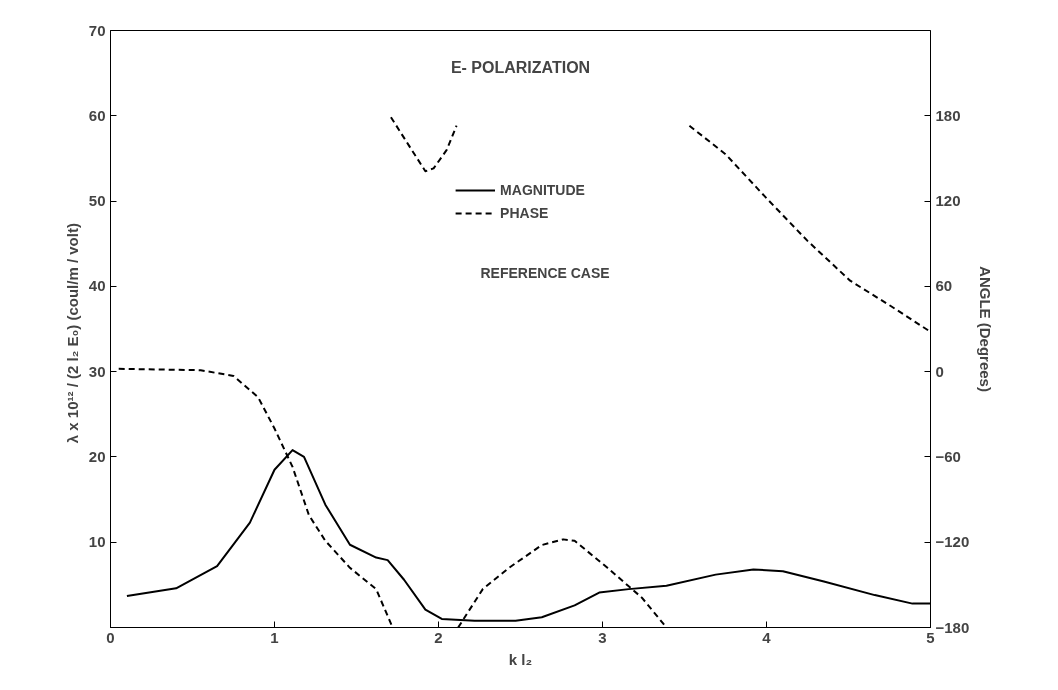 The width and height of the screenshot is (1058, 690). Describe the element at coordinates (524, 213) in the screenshot. I see `legend-label: PHASE` at that location.